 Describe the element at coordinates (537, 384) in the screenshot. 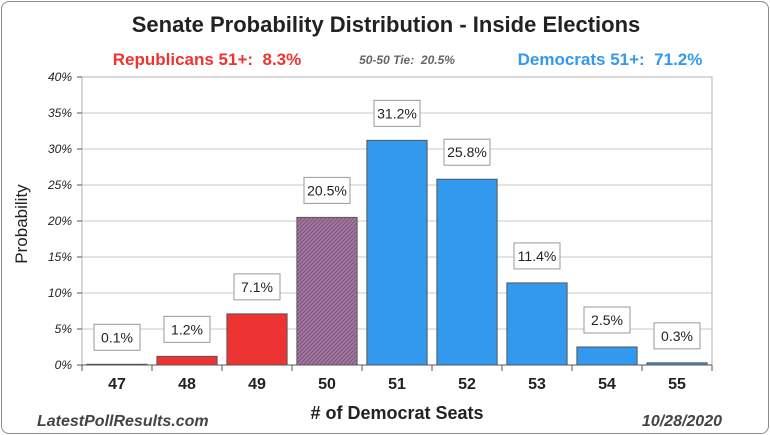

I see `x-tick-label: 53` at that location.